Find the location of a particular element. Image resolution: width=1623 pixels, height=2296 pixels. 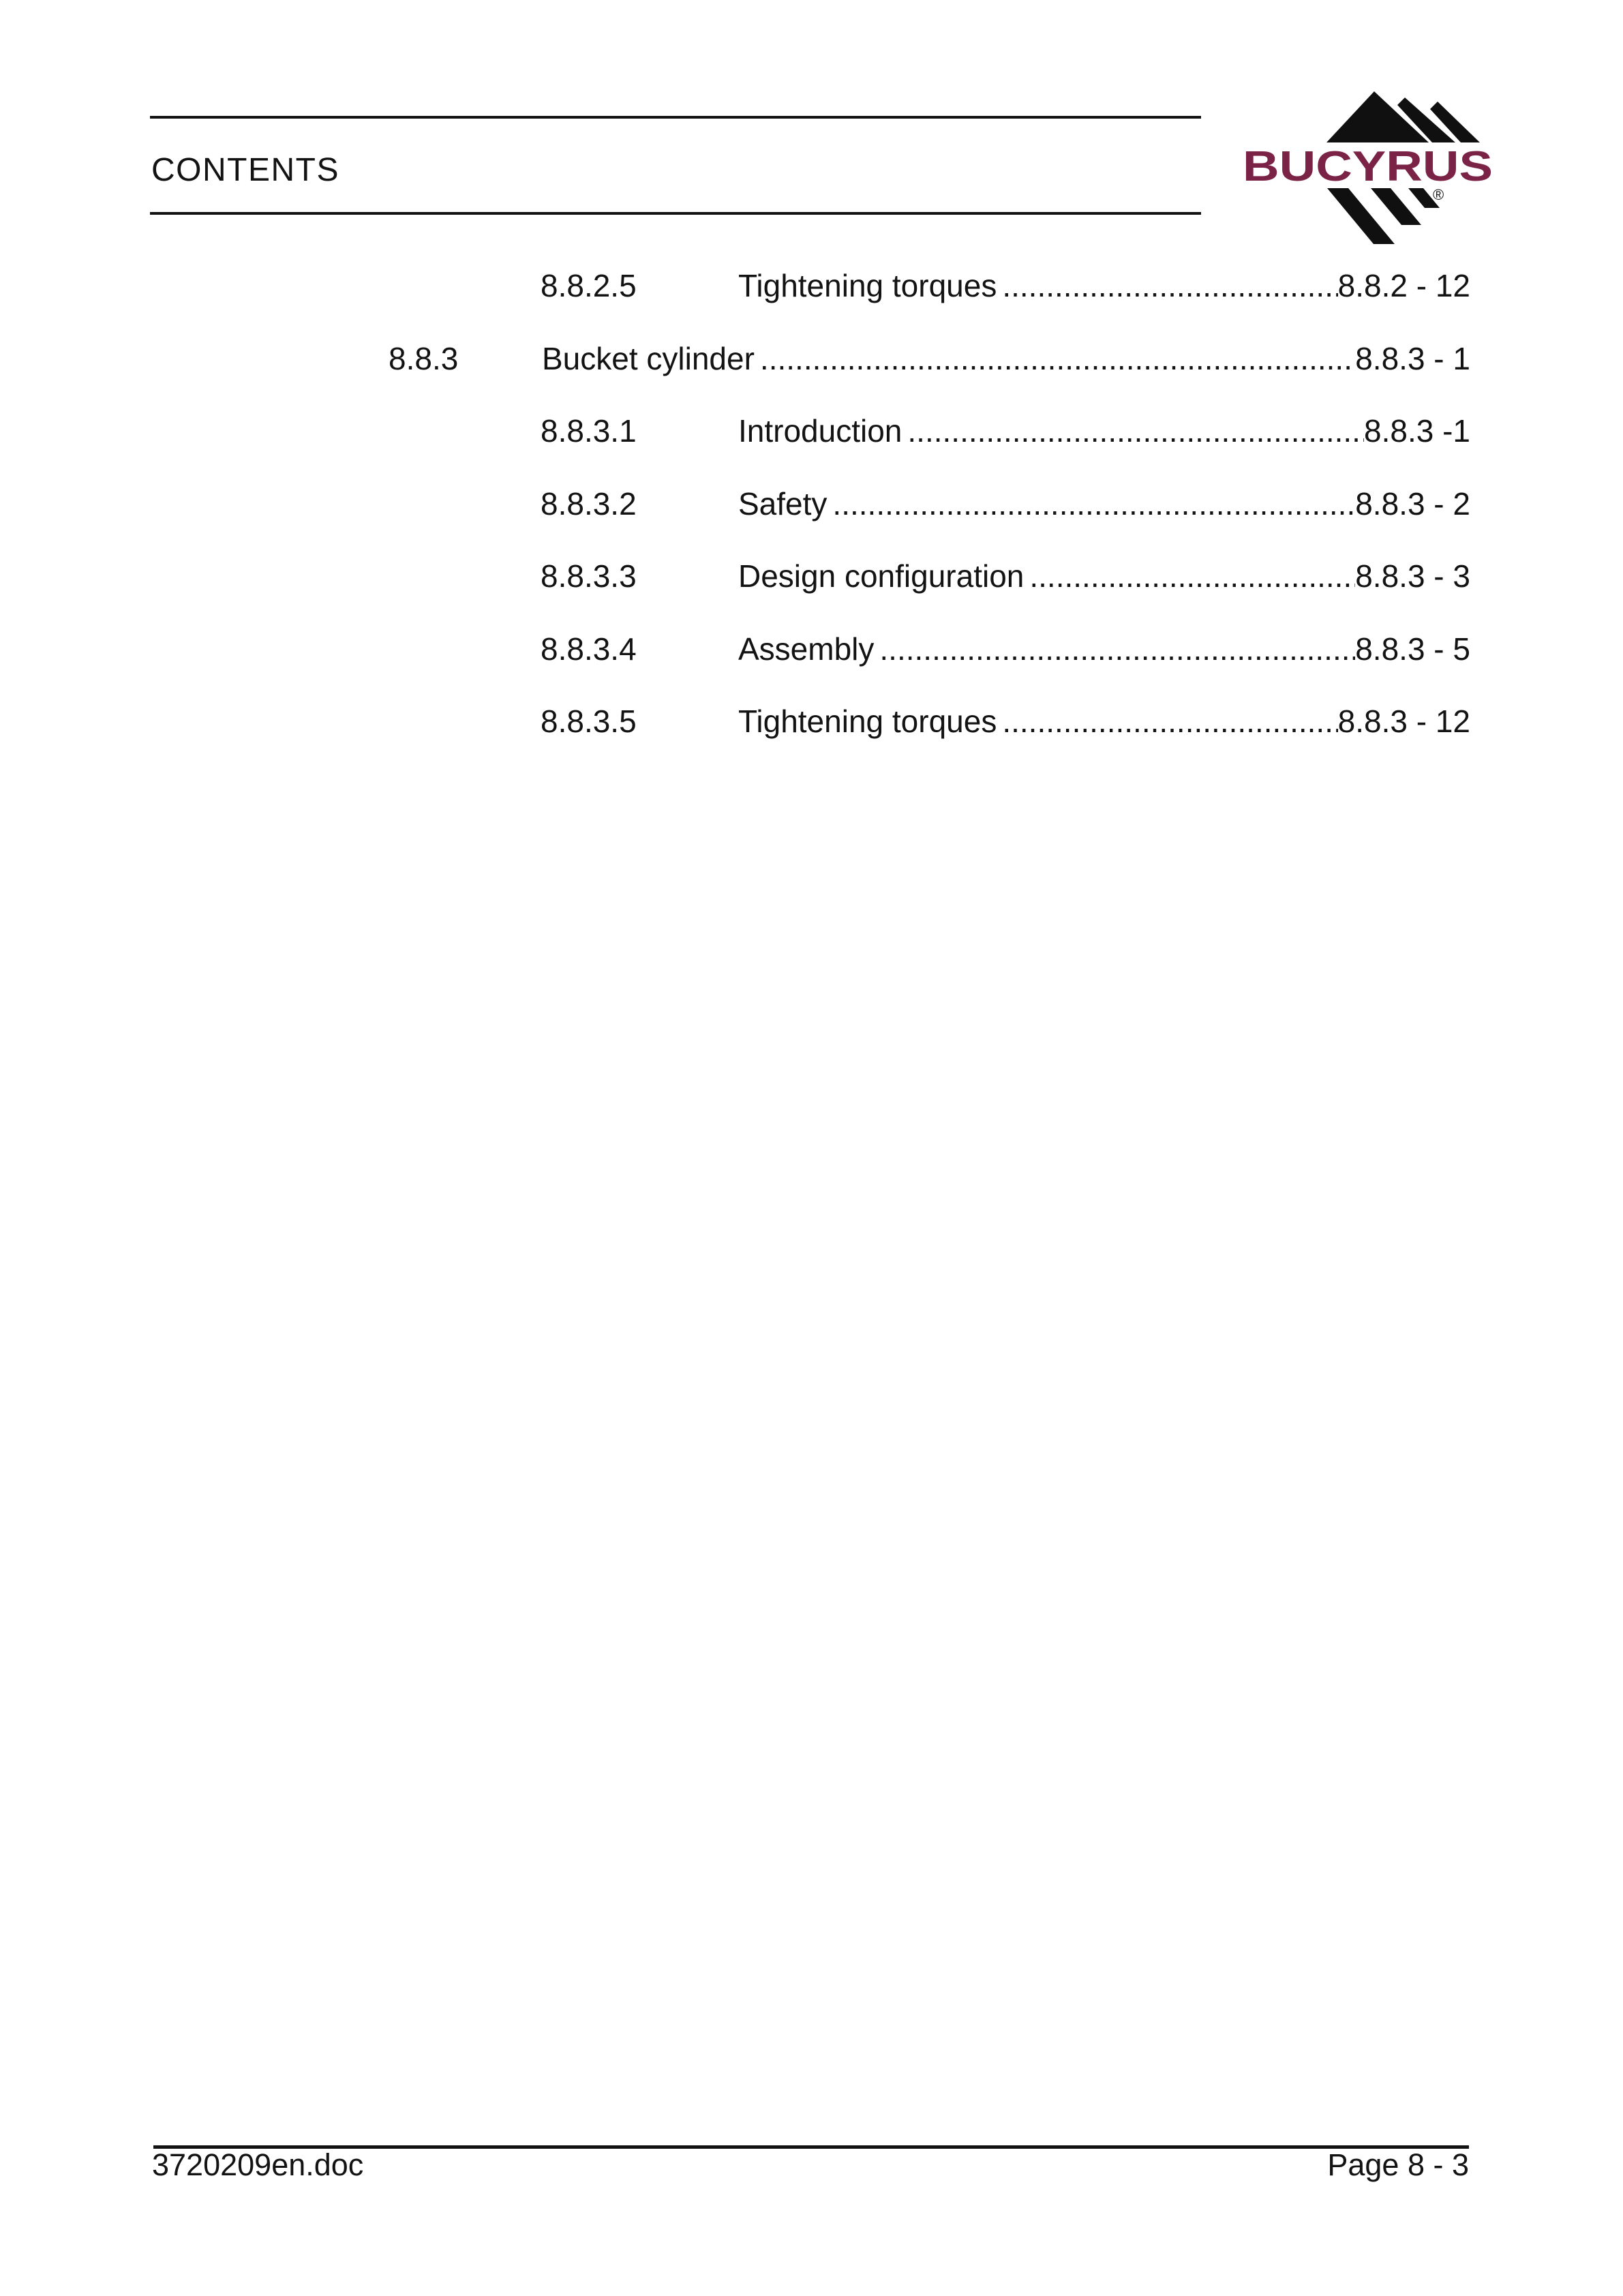

header-rule-bottom is located at coordinates (676, 214).